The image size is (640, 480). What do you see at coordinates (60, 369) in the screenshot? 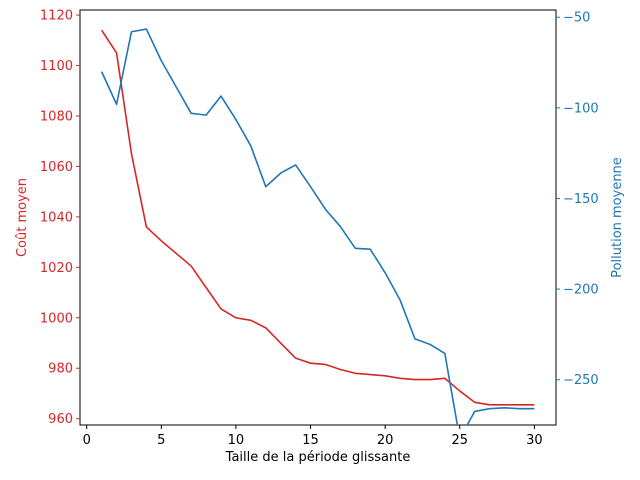
I see `left-y-tick-label: 980` at bounding box center [60, 369].